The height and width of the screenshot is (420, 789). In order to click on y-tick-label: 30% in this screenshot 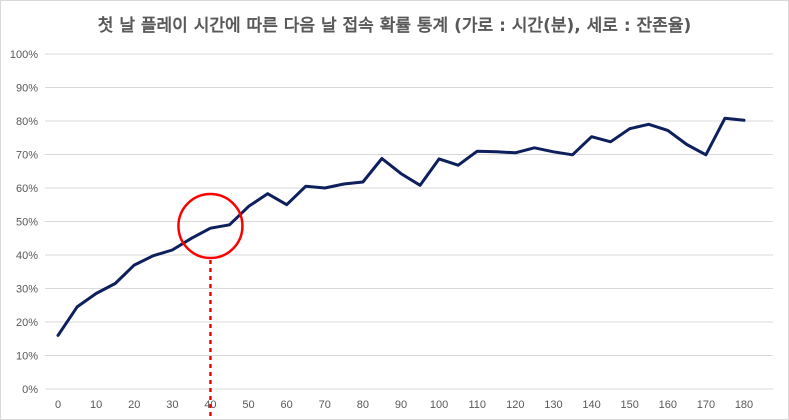, I will do `click(27, 290)`.